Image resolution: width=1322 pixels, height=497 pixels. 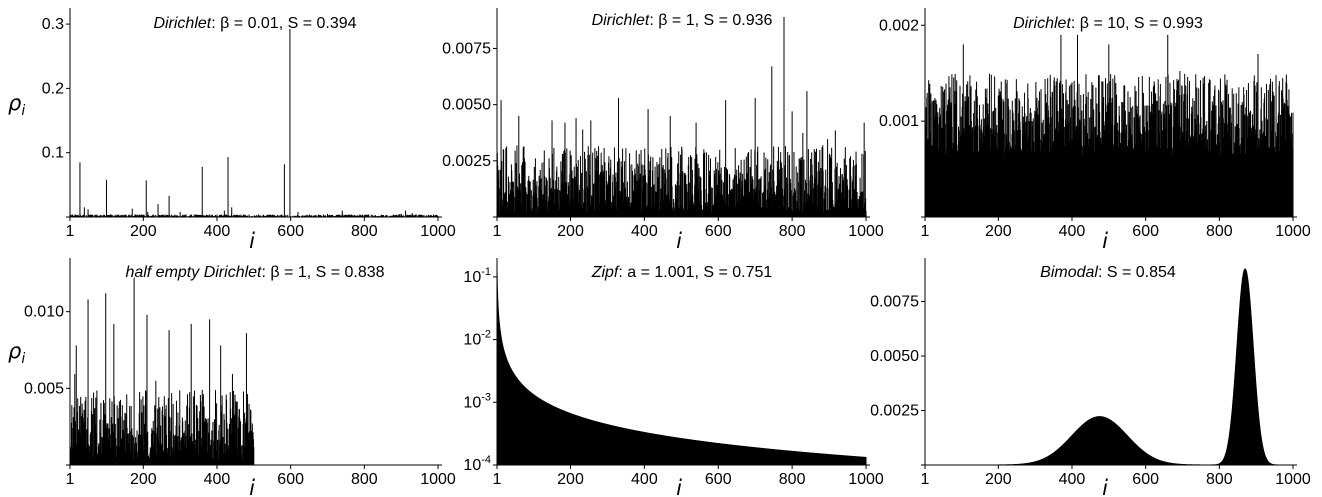 I want to click on y-tick-label: 10⁻², so click(x=477, y=339).